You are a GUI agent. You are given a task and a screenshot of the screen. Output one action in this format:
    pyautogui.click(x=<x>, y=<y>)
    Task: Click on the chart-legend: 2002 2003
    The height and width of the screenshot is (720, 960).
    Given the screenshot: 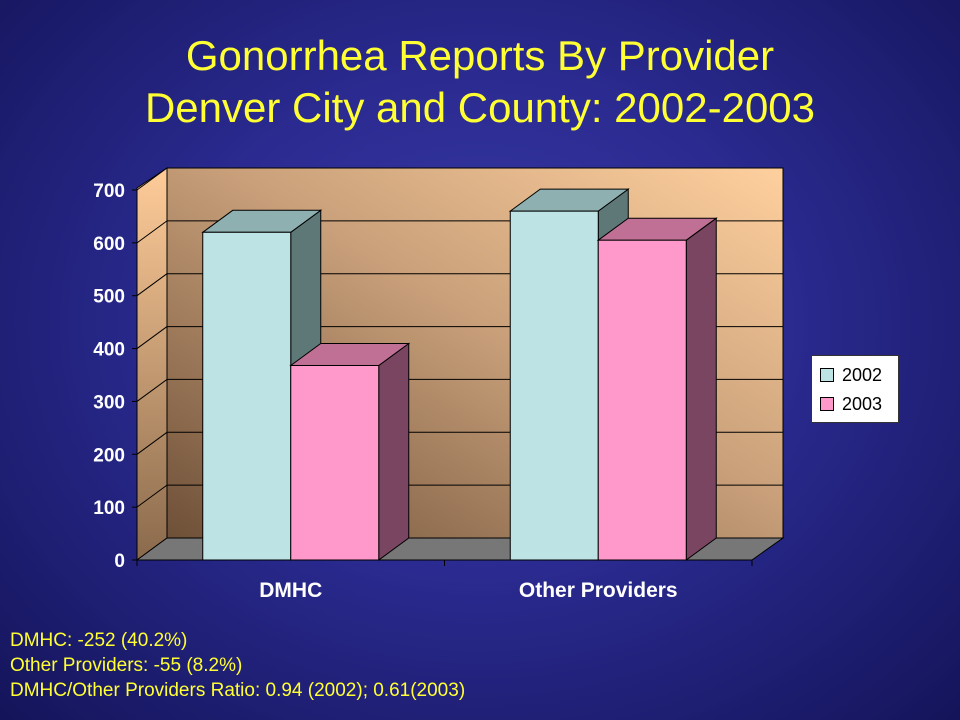 What is the action you would take?
    pyautogui.click(x=855, y=389)
    